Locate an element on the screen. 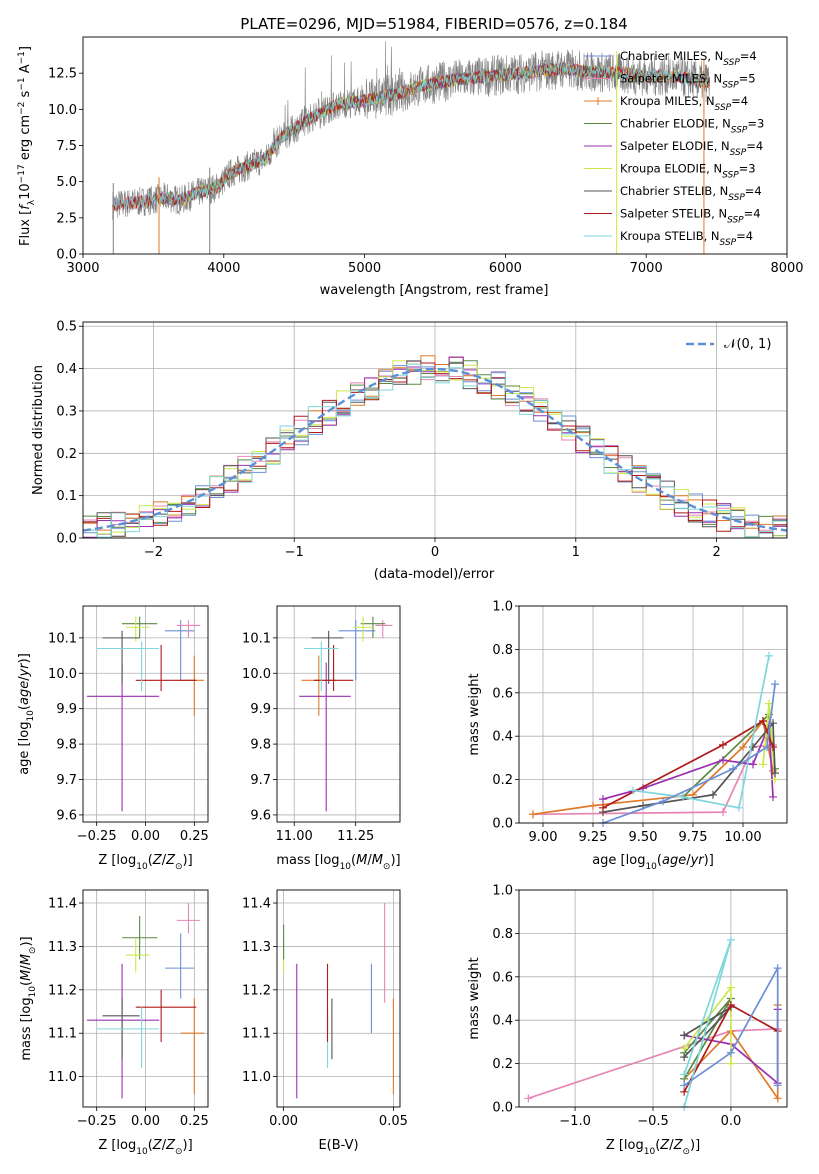 The image size is (819, 1174). y-tick-label: 11.1 is located at coordinates (256, 1034).